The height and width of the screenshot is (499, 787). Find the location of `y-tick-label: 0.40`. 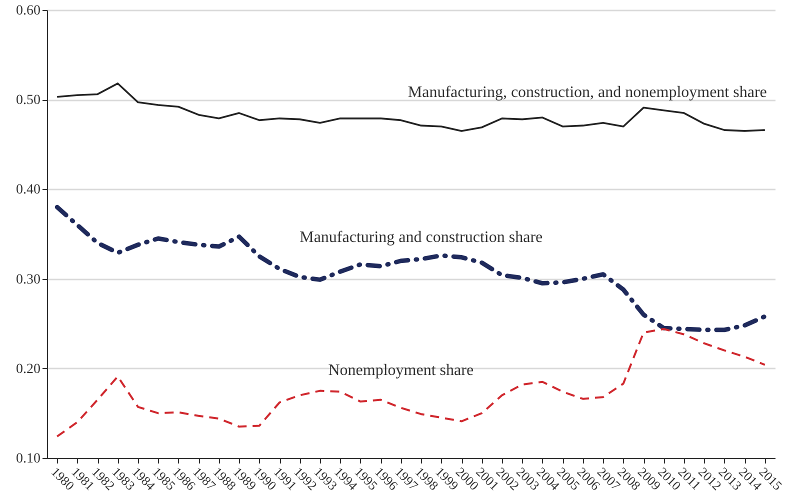

y-tick-label: 0.40 is located at coordinates (28, 190).